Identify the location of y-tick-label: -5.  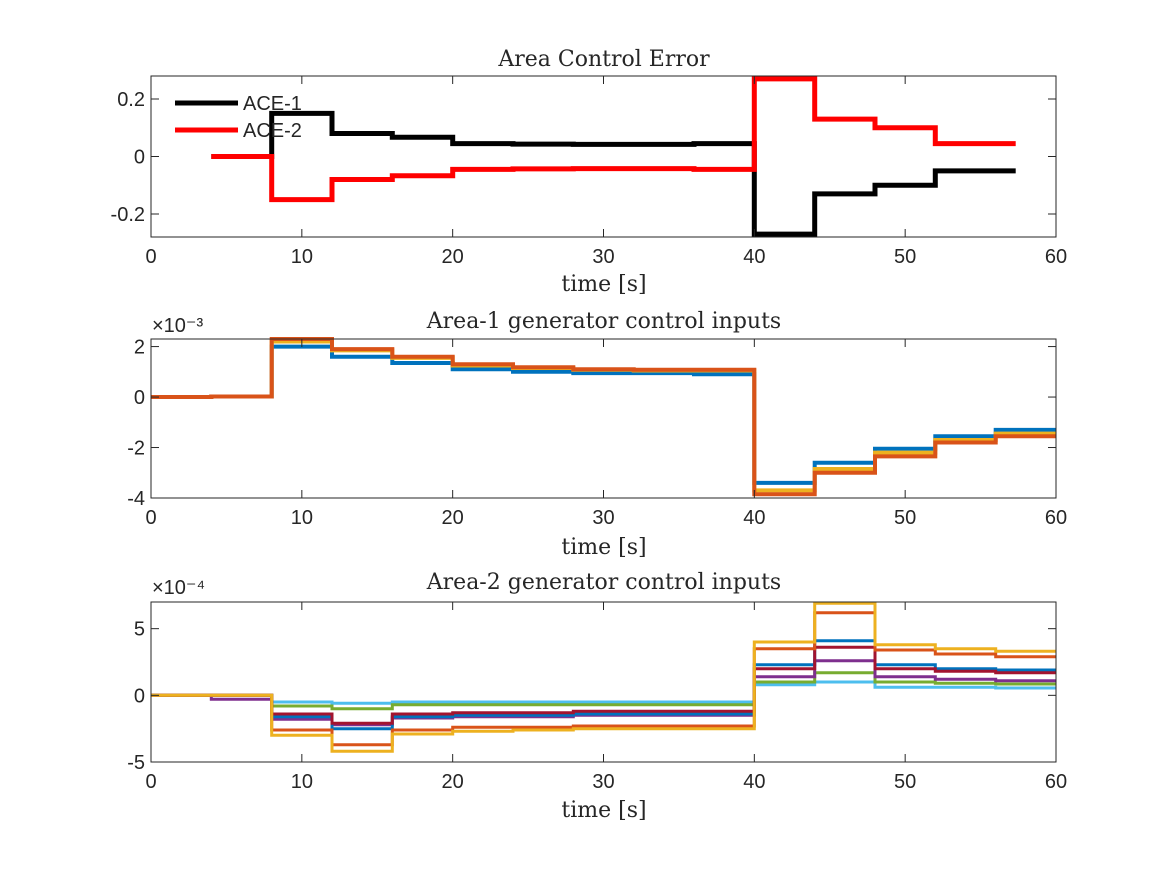
(136, 763).